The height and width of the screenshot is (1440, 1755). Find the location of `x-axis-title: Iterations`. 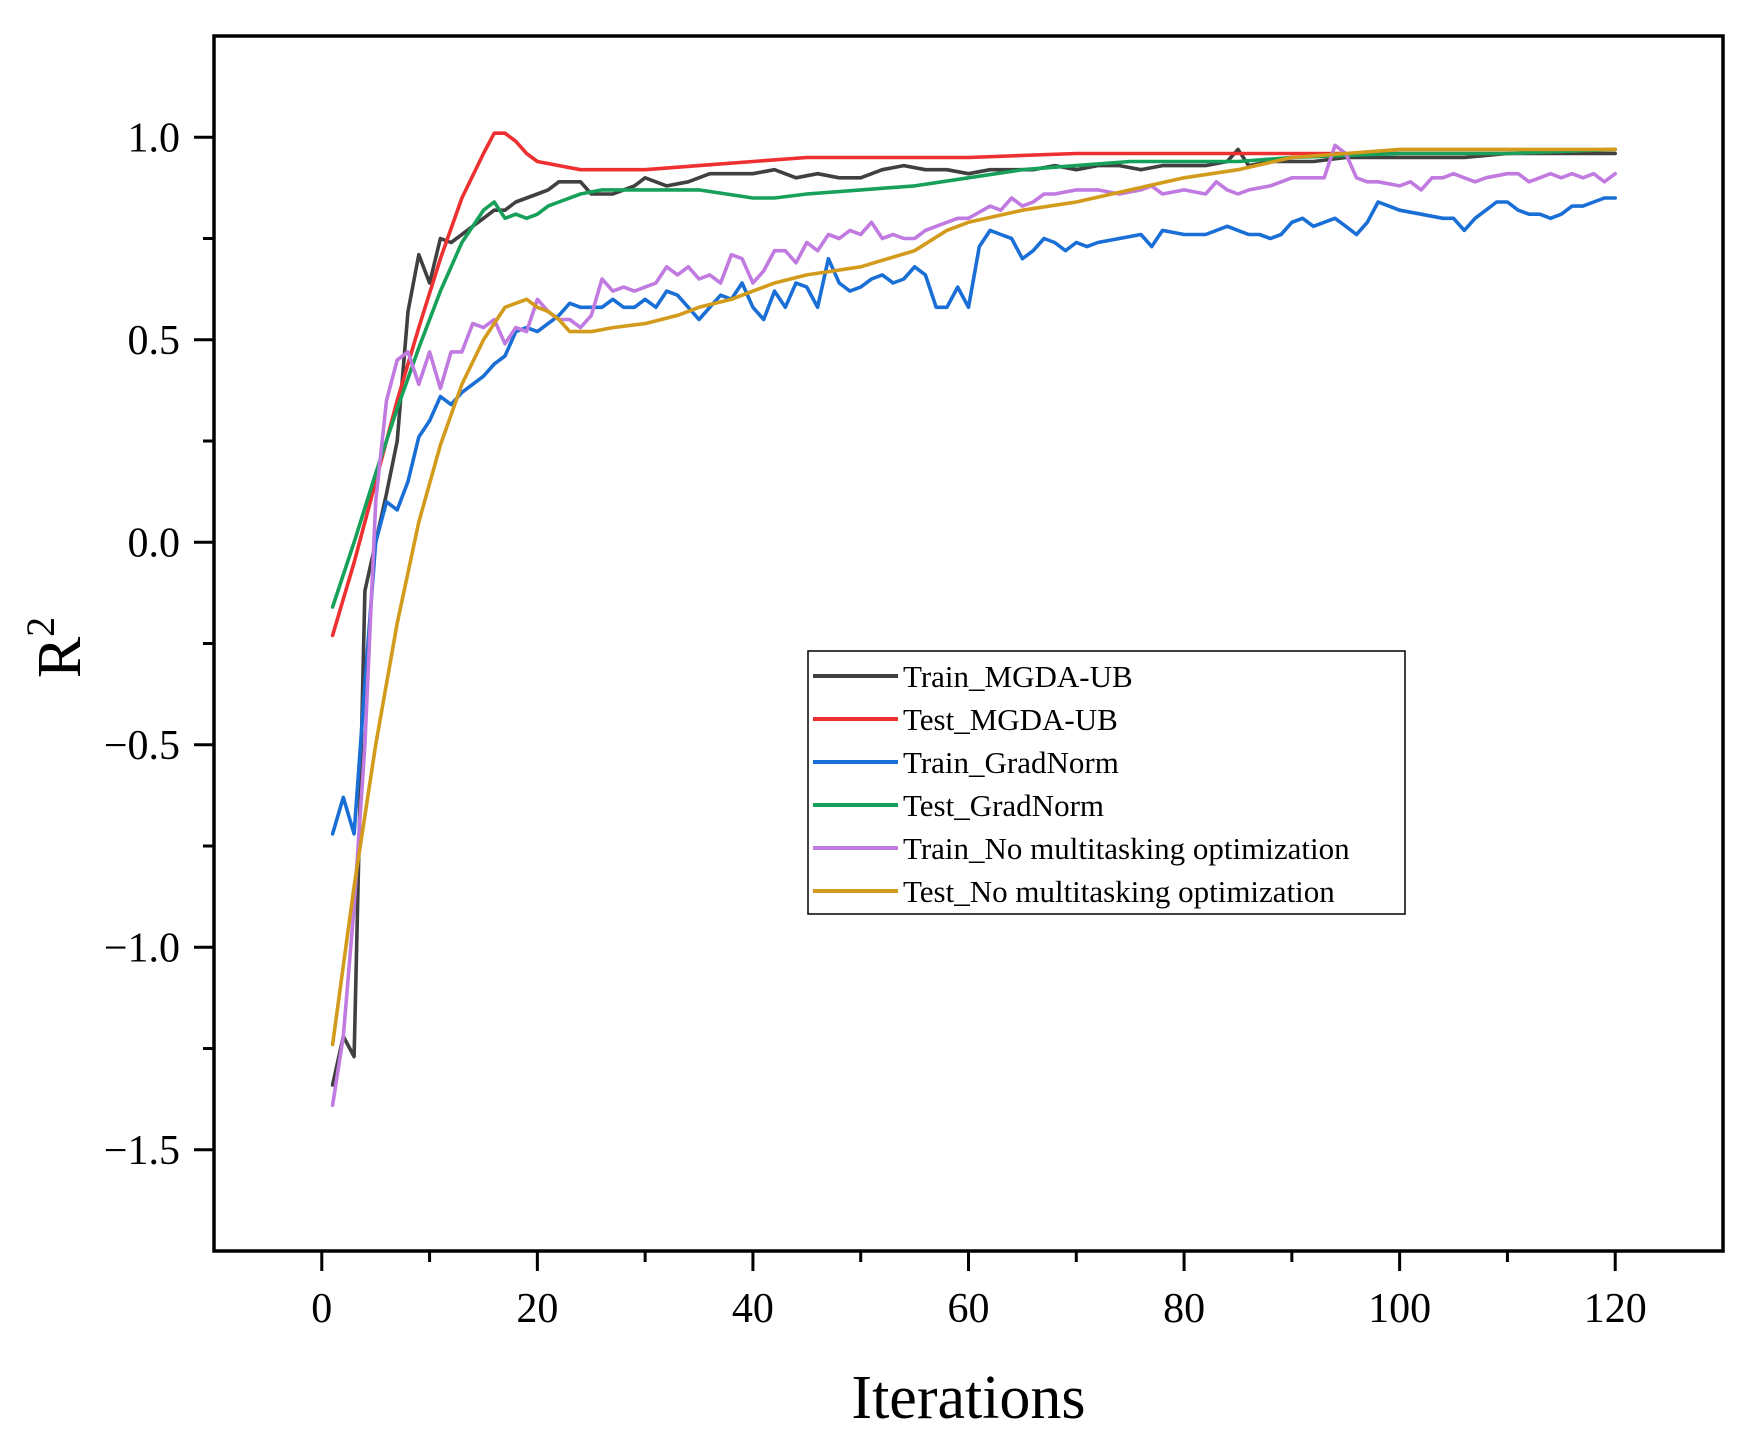

x-axis-title: Iterations is located at coordinates (968, 1398).